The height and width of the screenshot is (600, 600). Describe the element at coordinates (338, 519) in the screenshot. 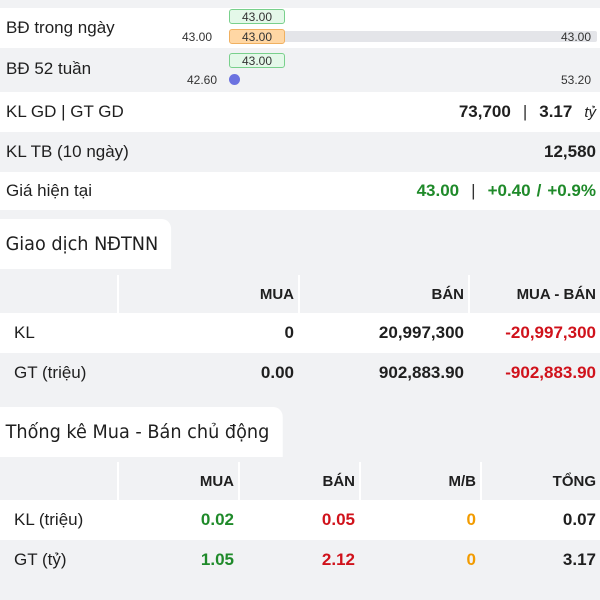

I see `sell-cell: 0.05` at that location.